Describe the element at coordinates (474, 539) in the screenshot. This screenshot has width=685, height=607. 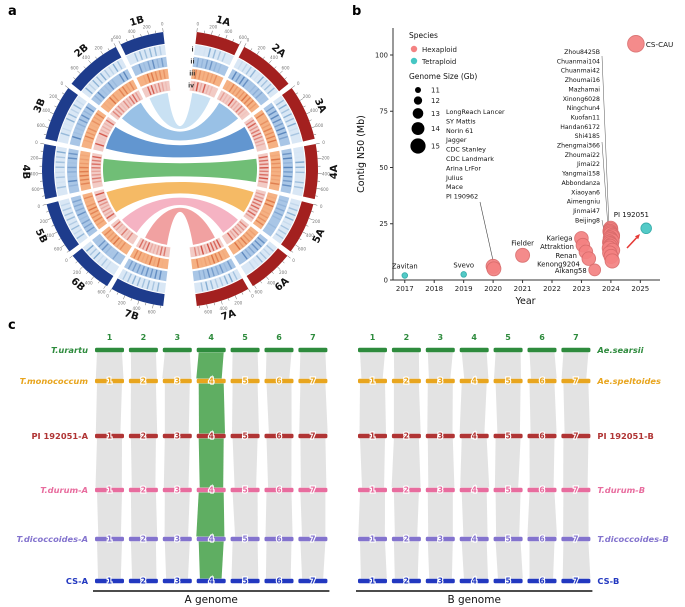
I see `chromosome-bar-T.dicoccoides-B-4` at that location.